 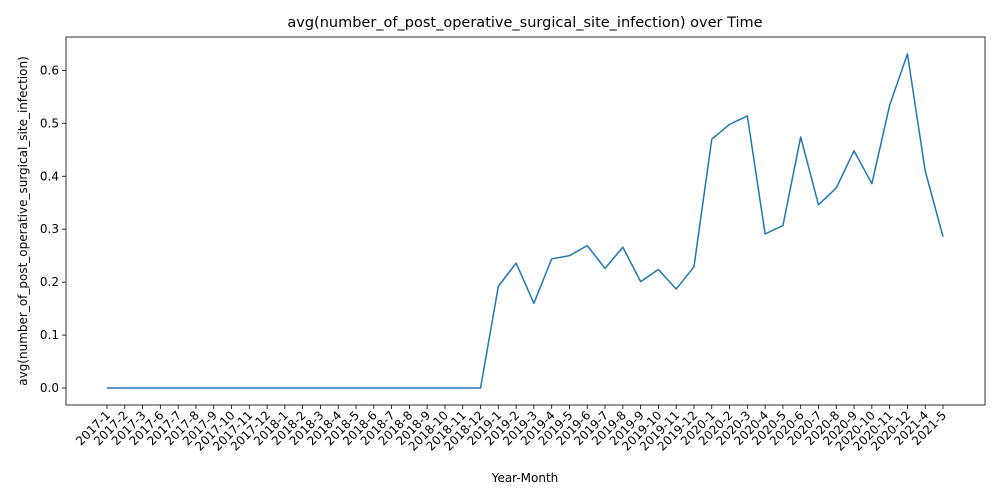 I want to click on y-tick-label: 0.6, so click(x=49, y=70).